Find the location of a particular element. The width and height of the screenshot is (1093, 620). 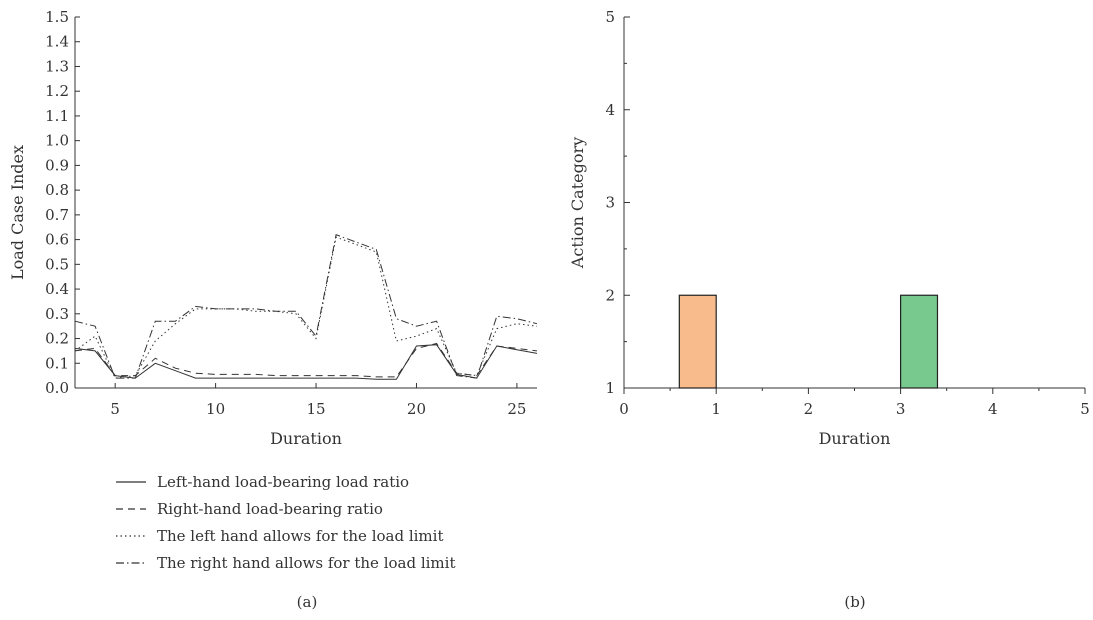

y-tick-label-b: 2 is located at coordinates (610, 295).